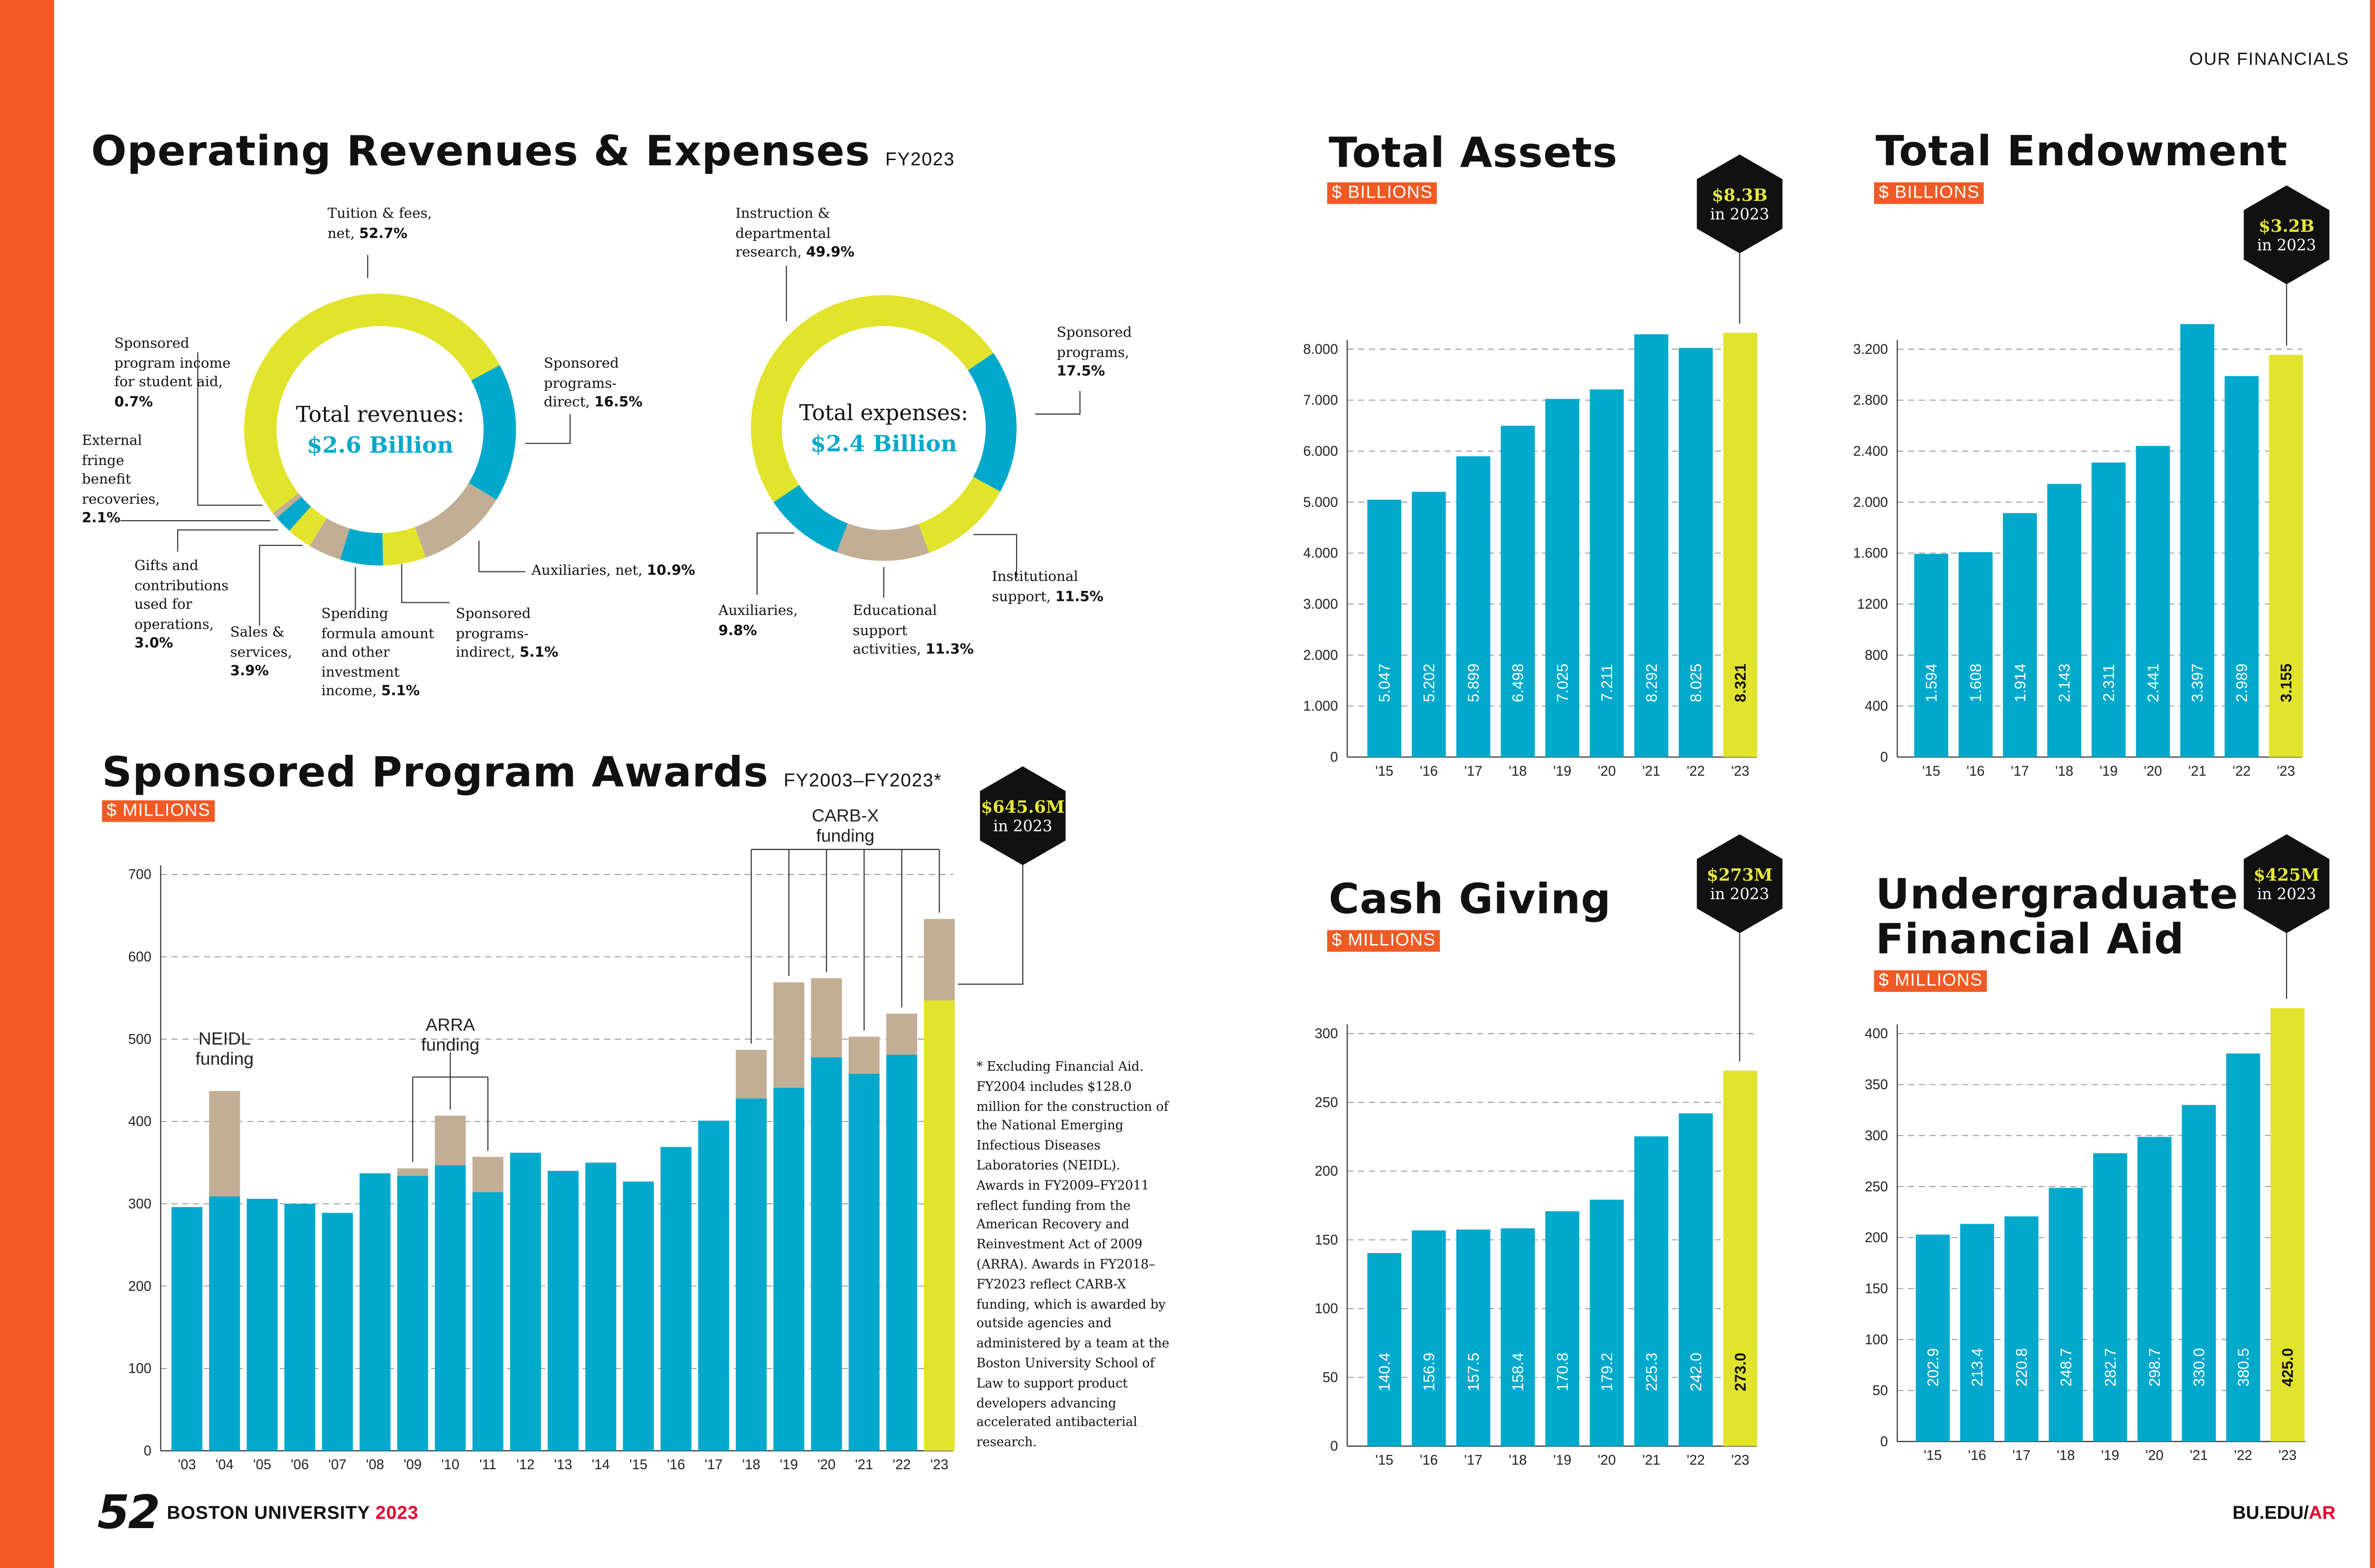 The width and height of the screenshot is (2375, 1568). What do you see at coordinates (1326, 1310) in the screenshot?
I see `cash-y-tick-label: 100` at bounding box center [1326, 1310].